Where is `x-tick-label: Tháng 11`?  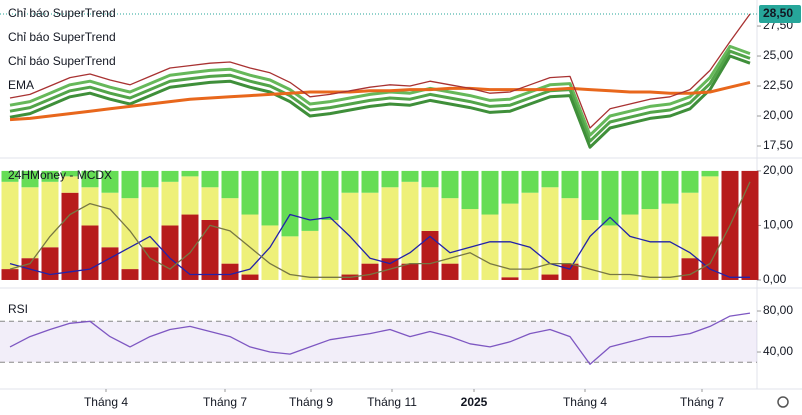 x-tick-label: Tháng 11 is located at coordinates (392, 402).